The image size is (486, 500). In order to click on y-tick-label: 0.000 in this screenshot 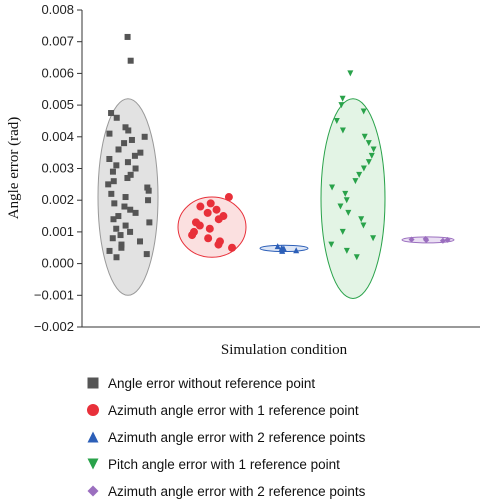, I will do `click(57, 263)`.